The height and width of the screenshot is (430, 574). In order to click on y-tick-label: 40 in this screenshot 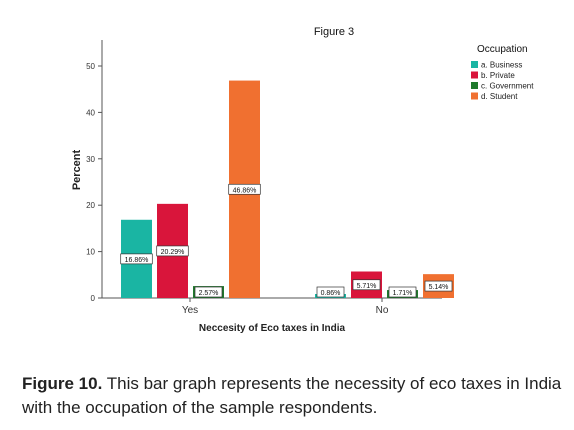, I will do `click(90, 112)`.